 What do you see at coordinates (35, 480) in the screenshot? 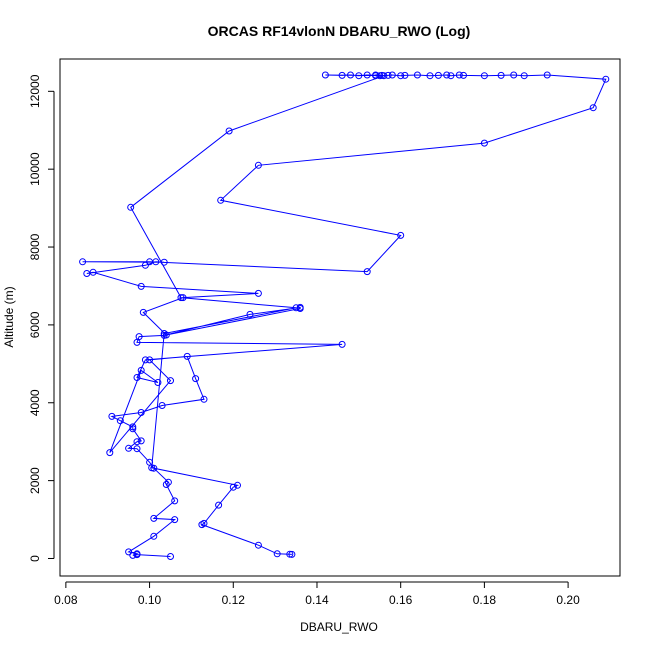
I see `y-tick-label: 2000` at bounding box center [35, 480].